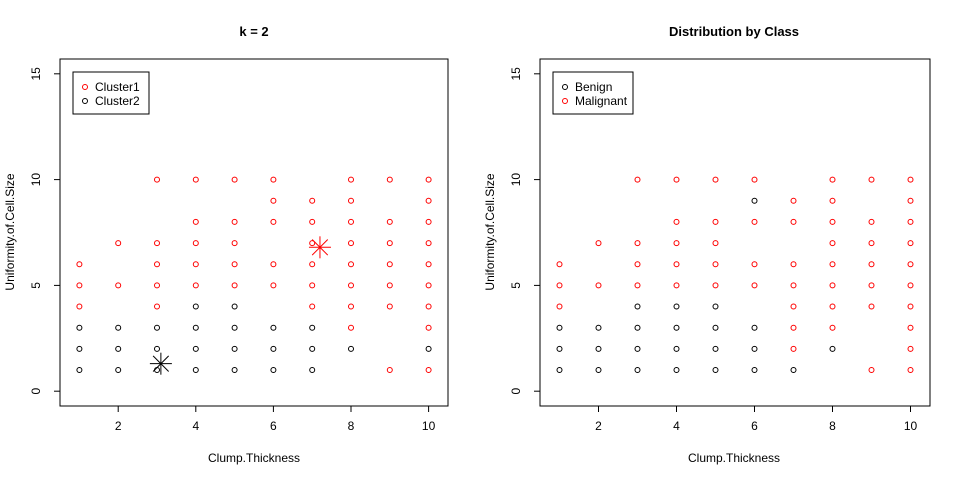 This screenshot has width=960, height=480. Describe the element at coordinates (490, 231) in the screenshot. I see `y-axis-label: Uniformity.of.Cell.Size` at that location.